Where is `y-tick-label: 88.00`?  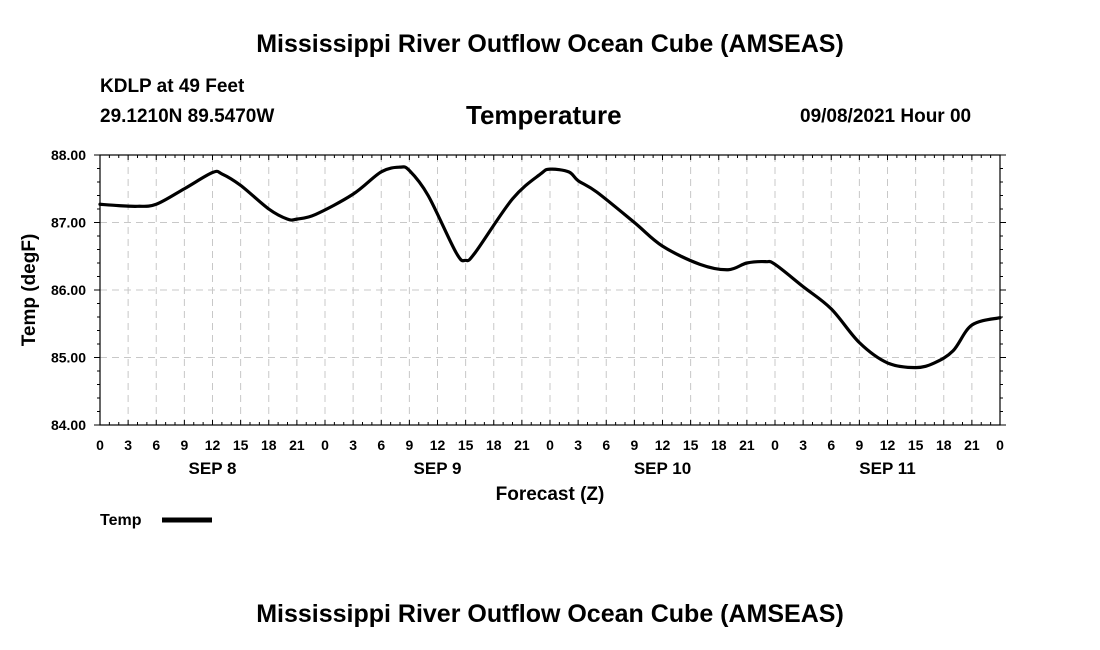
y-tick-label: 88.00 is located at coordinates (68, 155).